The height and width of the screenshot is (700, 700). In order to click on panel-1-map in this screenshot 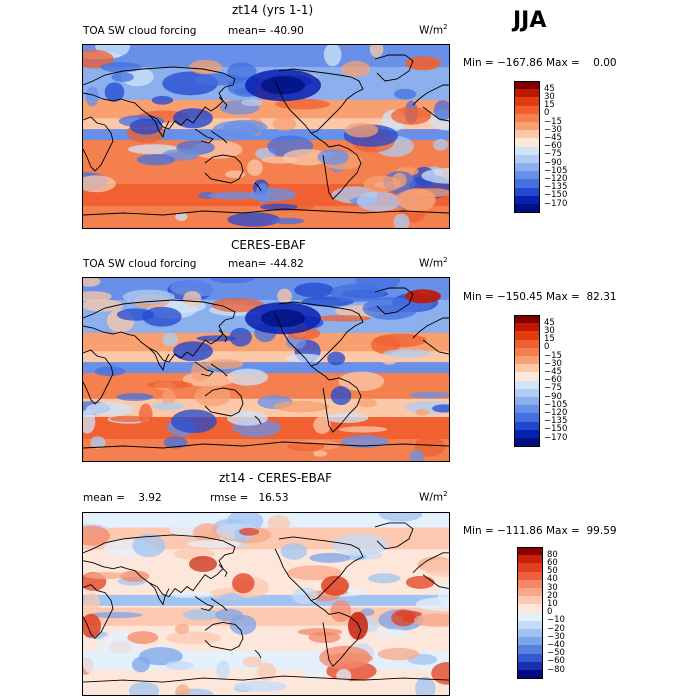, I will do `click(266, 136)`.